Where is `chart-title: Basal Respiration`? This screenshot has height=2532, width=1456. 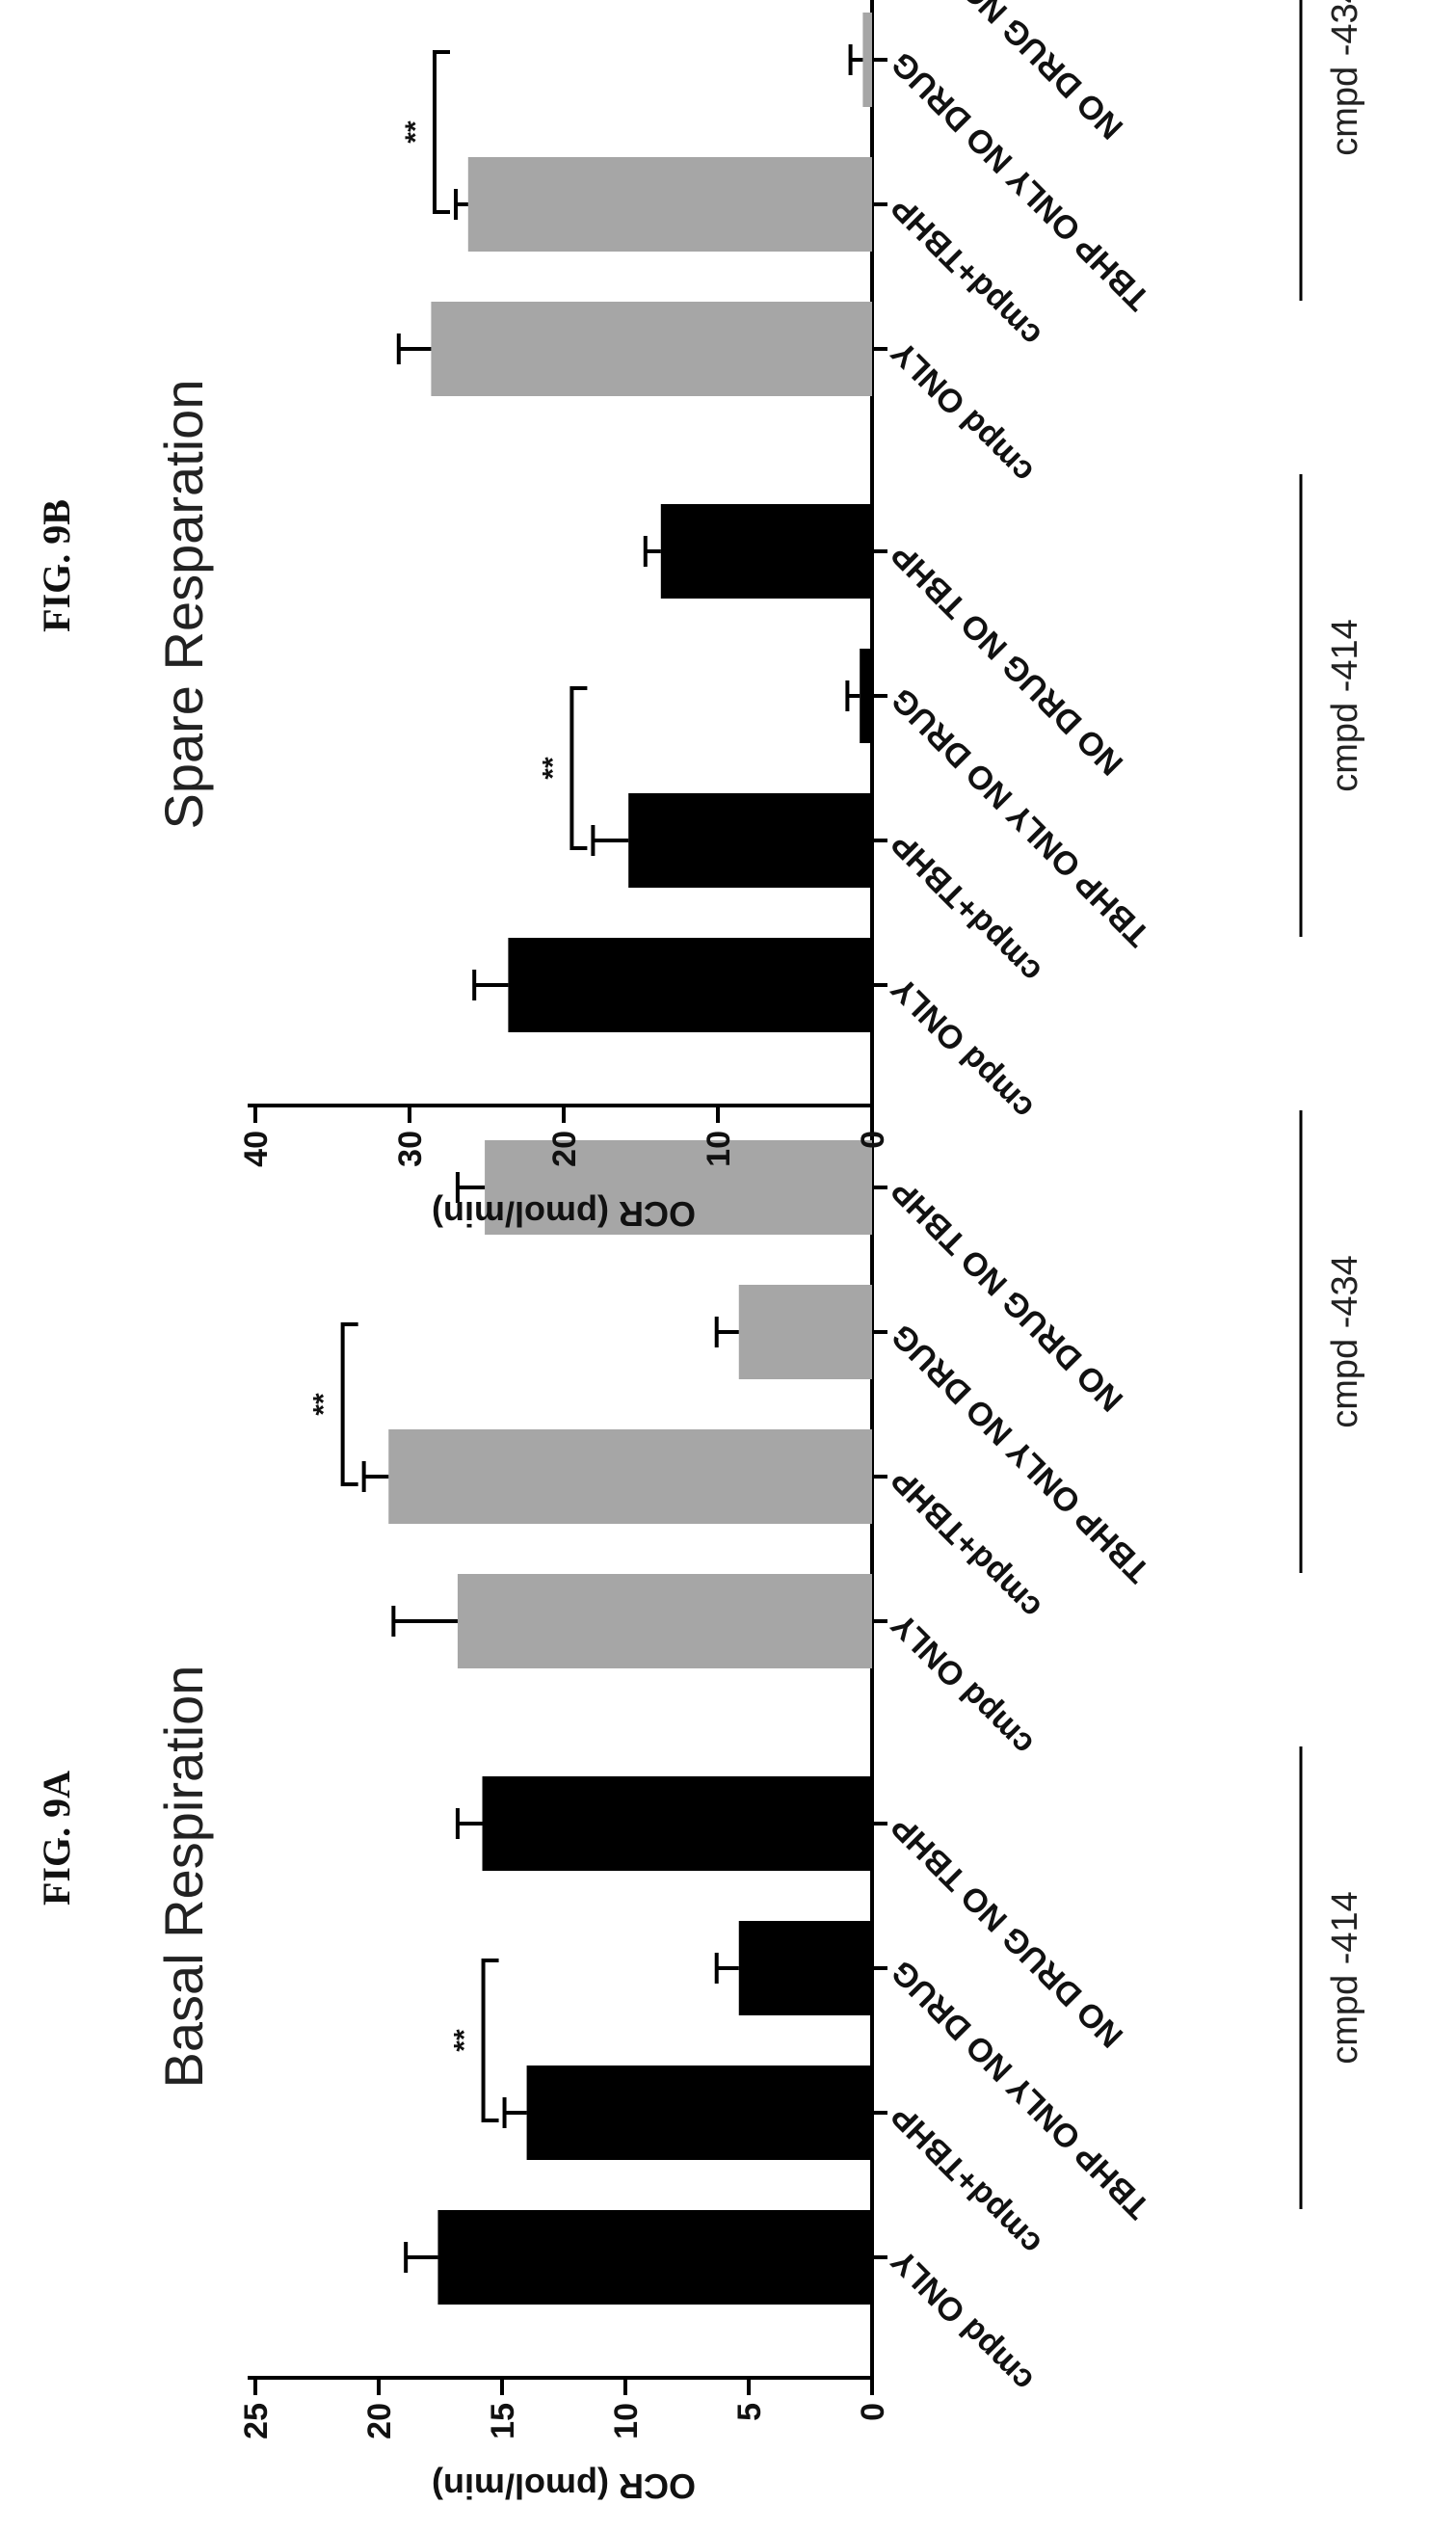
chart-title: Basal Respiration is located at coordinates (184, 1877).